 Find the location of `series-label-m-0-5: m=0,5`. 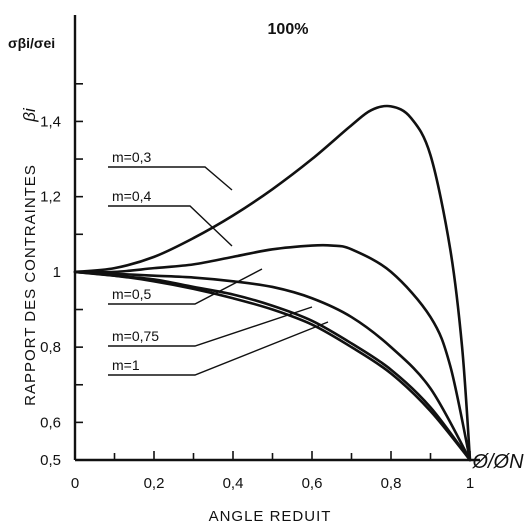

series-label-m-0-5: m=0,5 is located at coordinates (132, 294).